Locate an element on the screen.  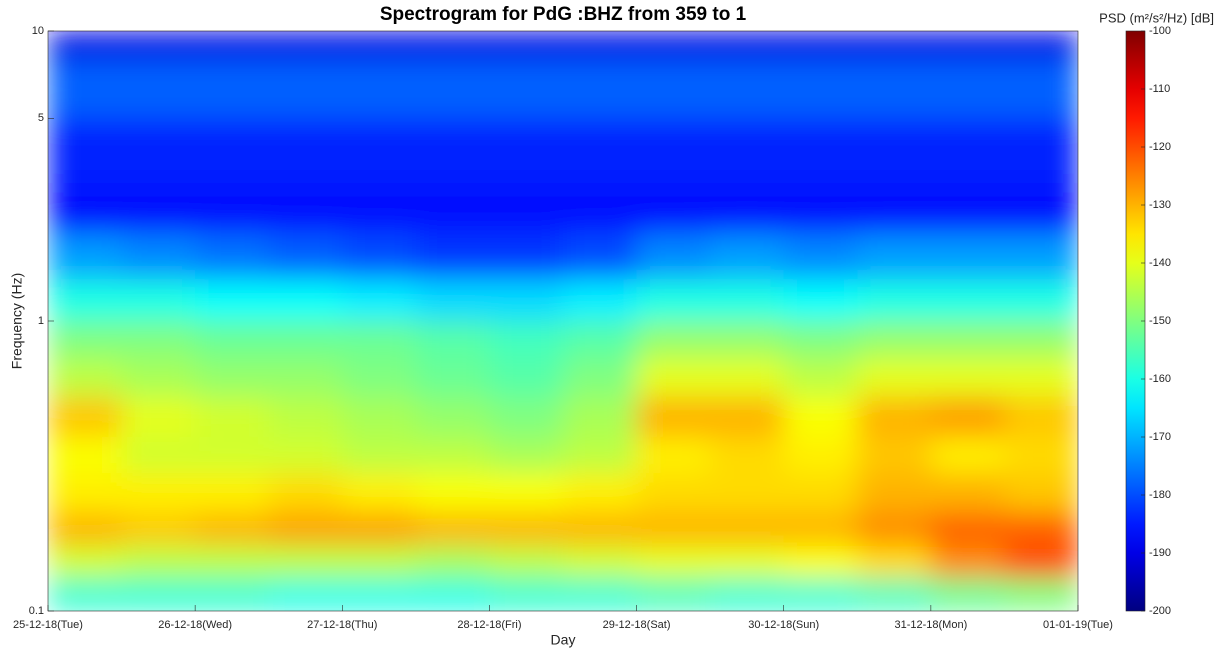
y-tick-label: 1 is located at coordinates (41, 321).